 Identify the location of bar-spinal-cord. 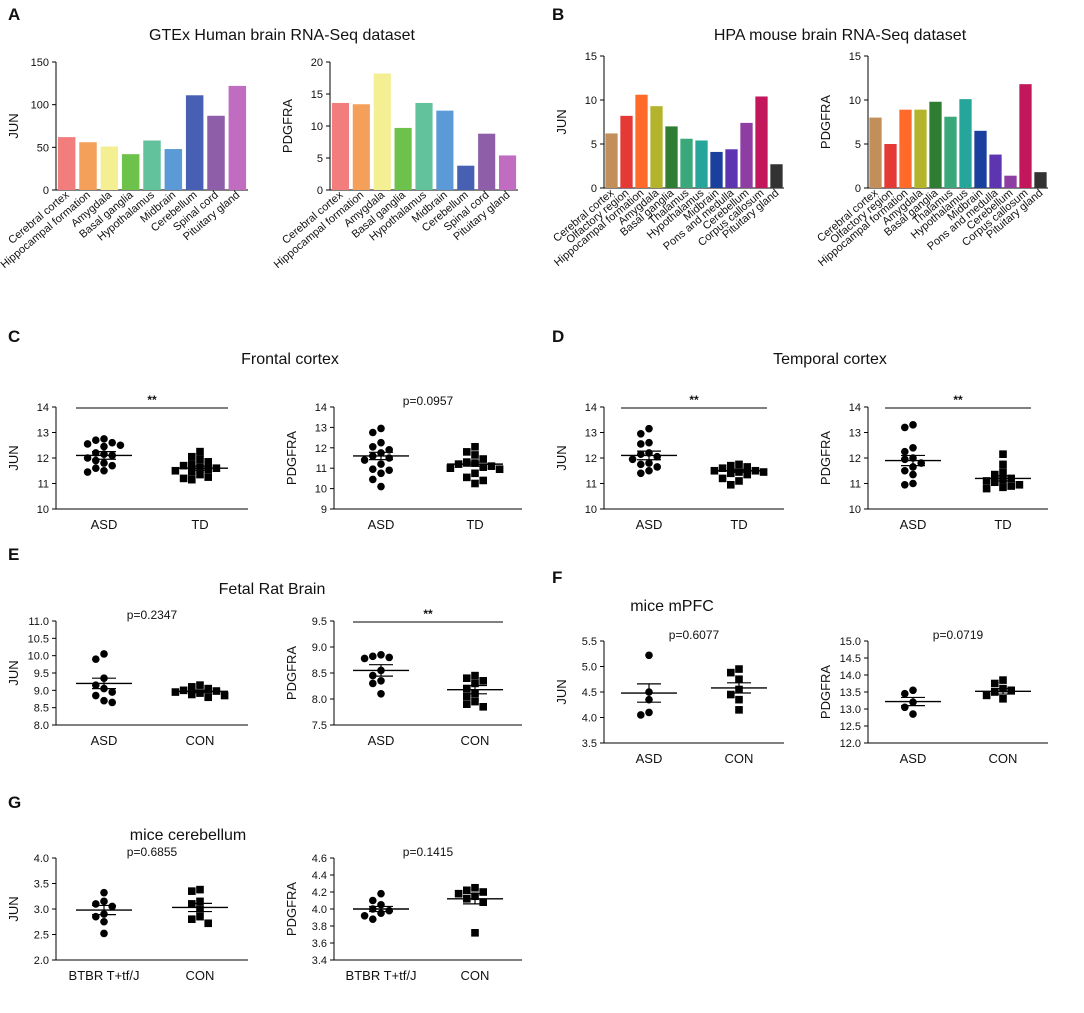
(216, 152).